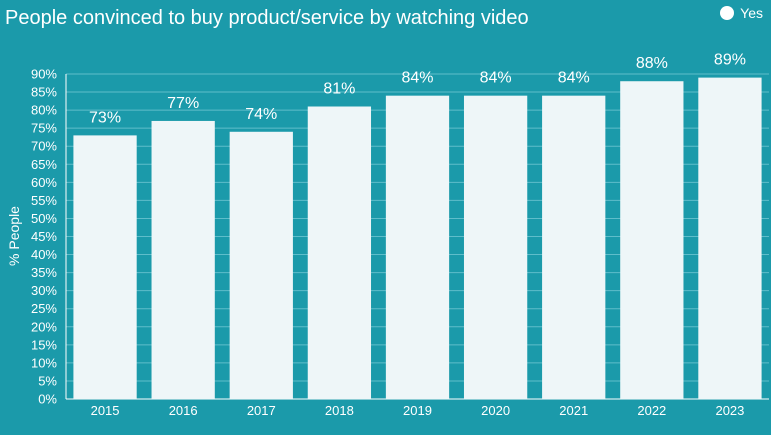 The width and height of the screenshot is (771, 435). I want to click on x-tick-label: 2019, so click(417, 410).